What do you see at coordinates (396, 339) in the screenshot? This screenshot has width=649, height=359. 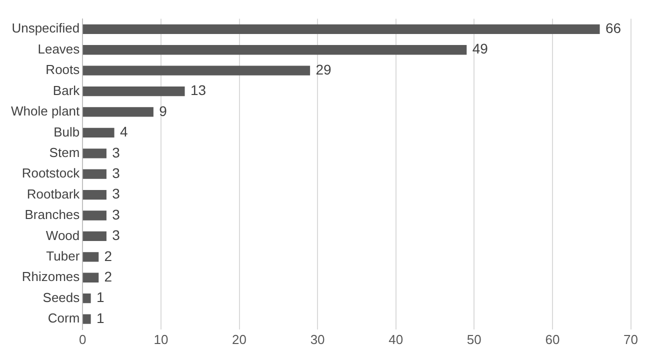 I see `x-tick-label: 40` at bounding box center [396, 339].